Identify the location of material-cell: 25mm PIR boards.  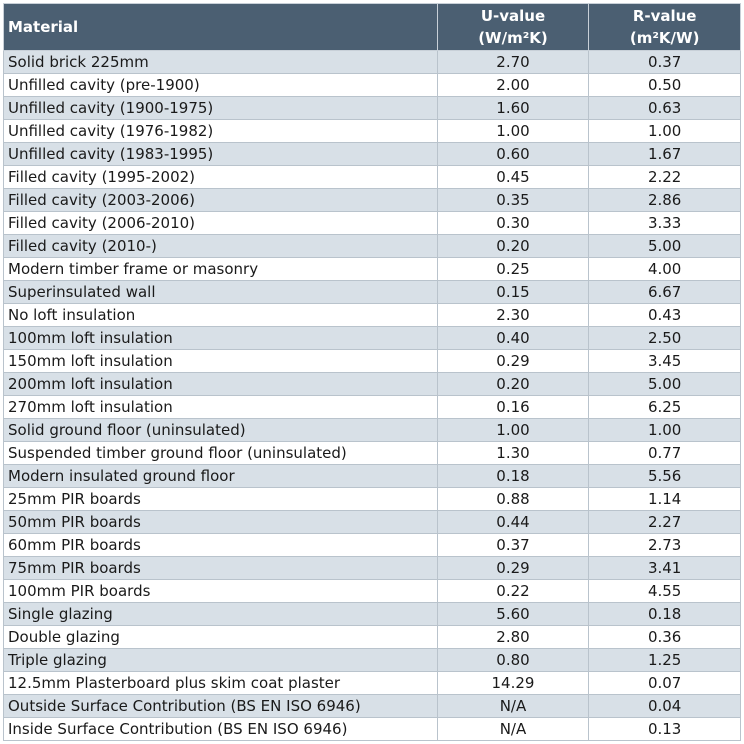
(220, 499).